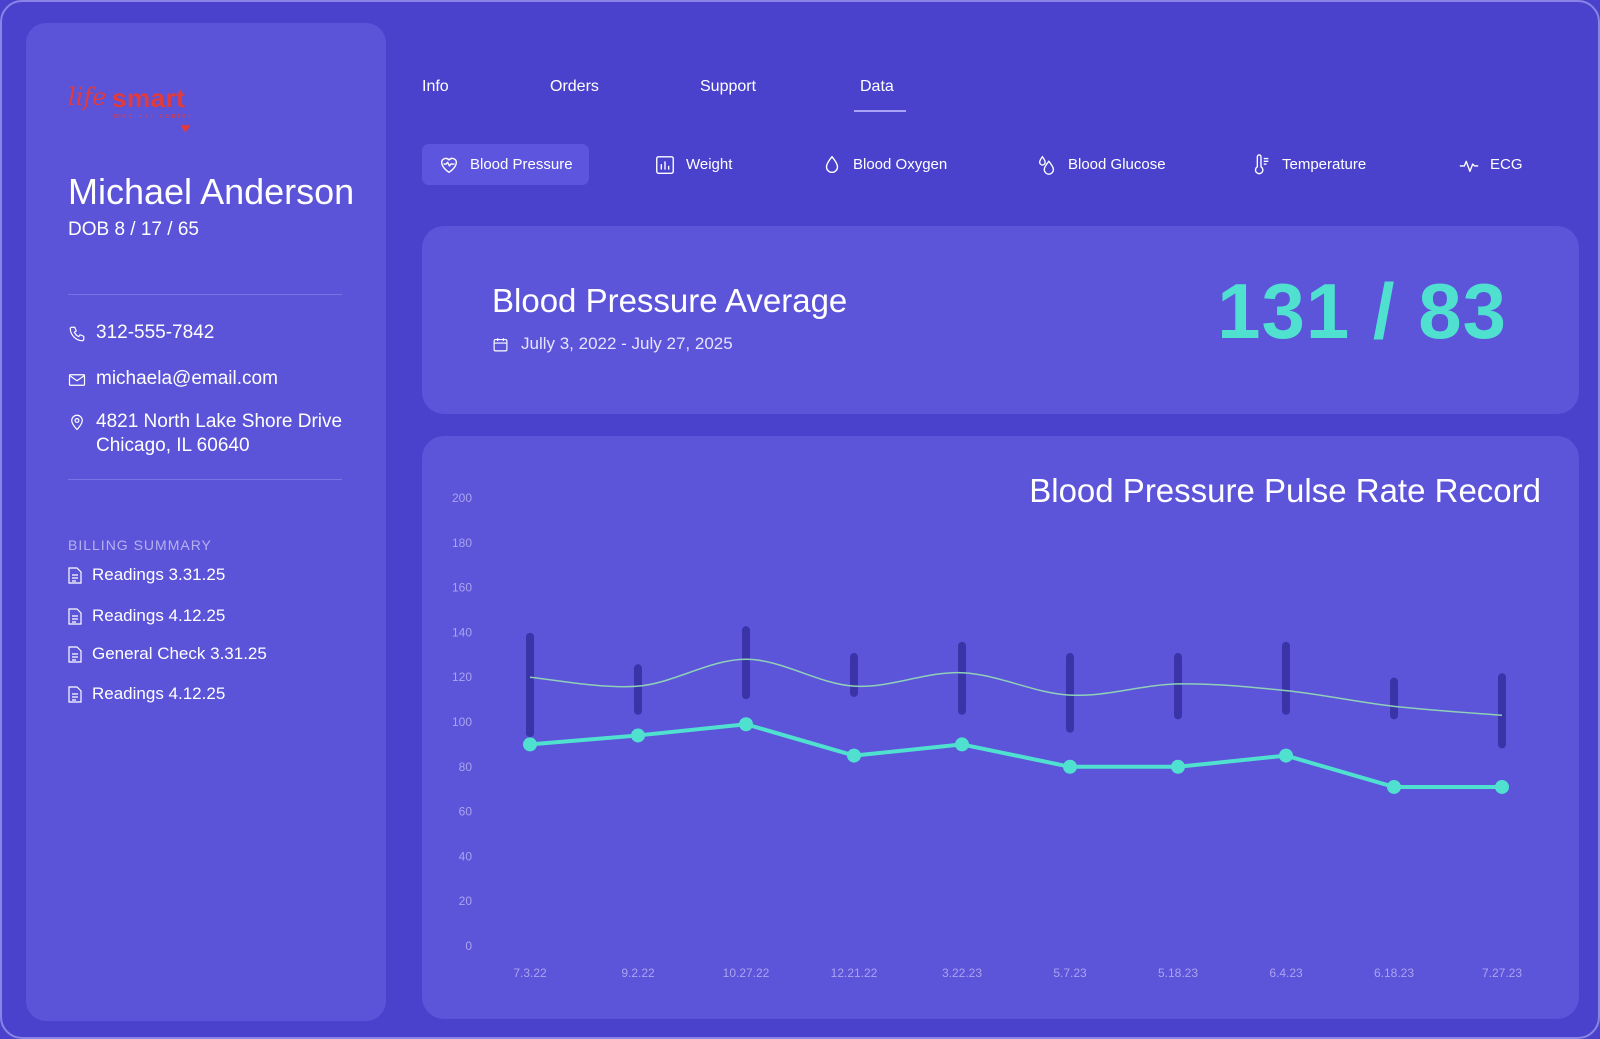 The image size is (1600, 1039). I want to click on metric-tab-label: Blood Pressure, so click(521, 164).